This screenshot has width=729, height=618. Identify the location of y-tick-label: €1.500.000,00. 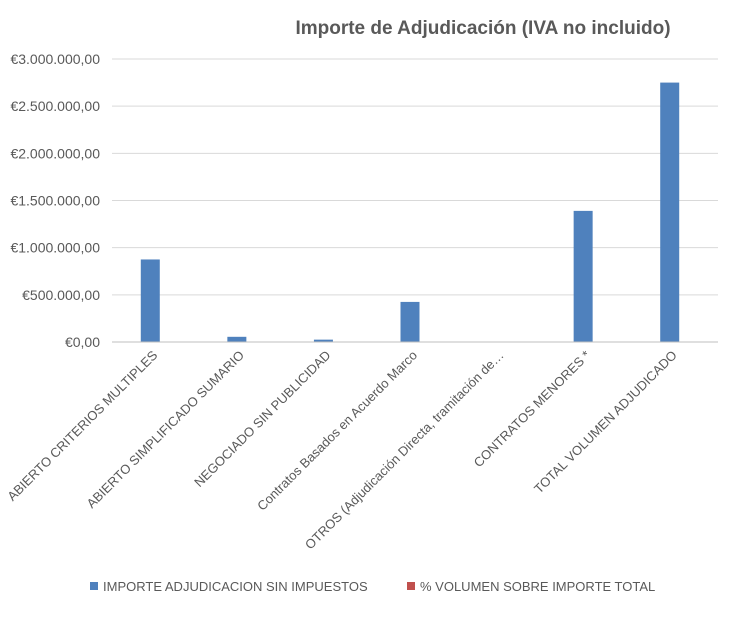
(55, 201).